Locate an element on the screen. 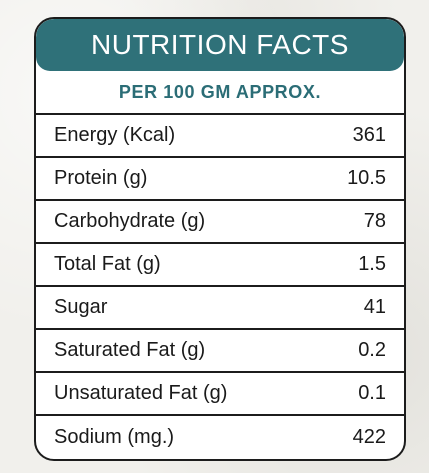 This screenshot has width=429, height=473. row-value: 0.1 is located at coordinates (372, 393).